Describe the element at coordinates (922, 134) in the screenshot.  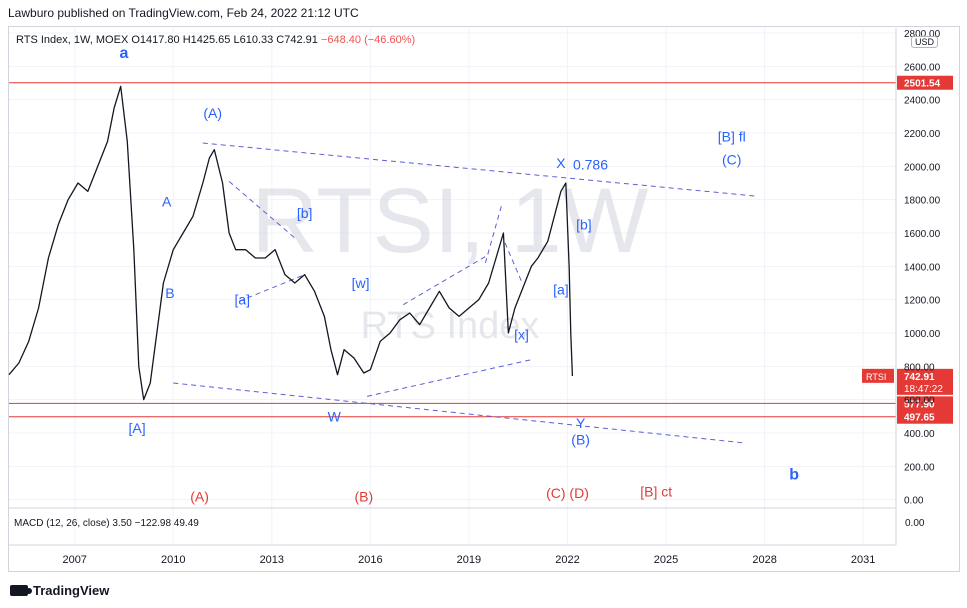
I see `y-tick-label: 2200.00` at that location.